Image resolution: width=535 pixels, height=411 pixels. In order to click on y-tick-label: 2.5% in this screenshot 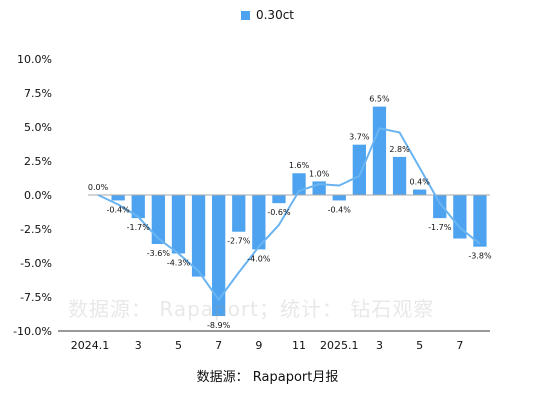, I will do `click(38, 161)`.